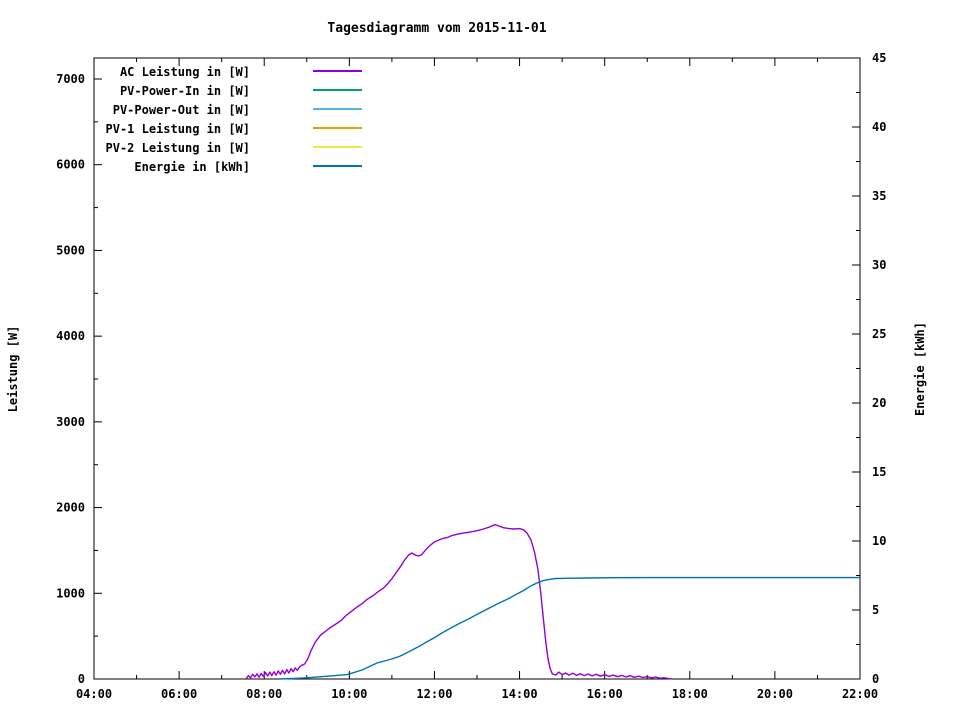 The height and width of the screenshot is (720, 960). I want to click on y-tick-label: 3000, so click(70, 422).